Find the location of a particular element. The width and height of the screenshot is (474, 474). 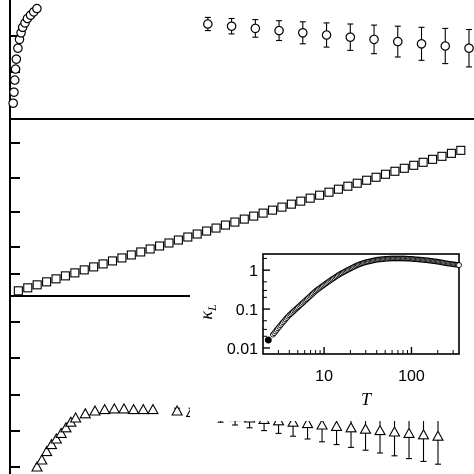

bottom-panel-ticks is located at coordinates (15, 394).